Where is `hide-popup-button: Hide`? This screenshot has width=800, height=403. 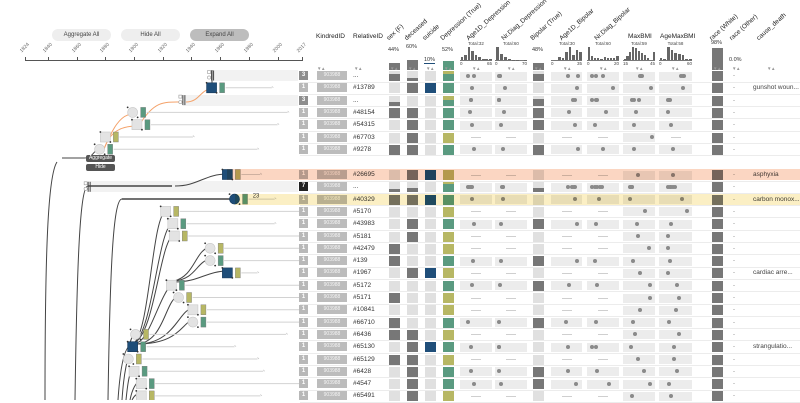
hide-popup-button: Hide is located at coordinates (100, 167).